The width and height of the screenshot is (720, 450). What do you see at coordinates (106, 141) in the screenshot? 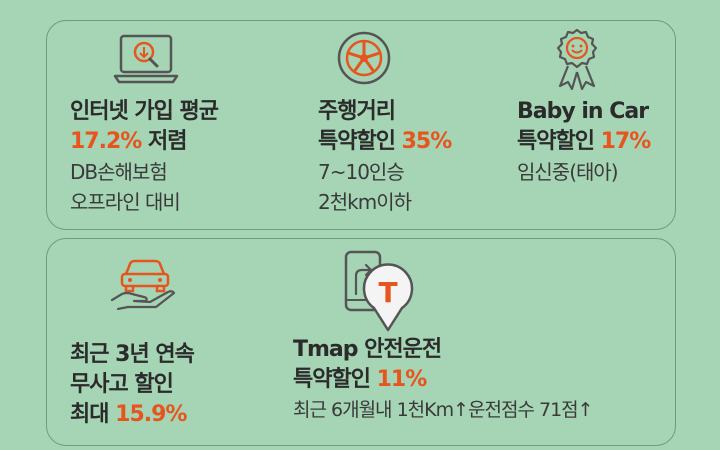
I see `accent-value: 17.2%` at bounding box center [106, 141].